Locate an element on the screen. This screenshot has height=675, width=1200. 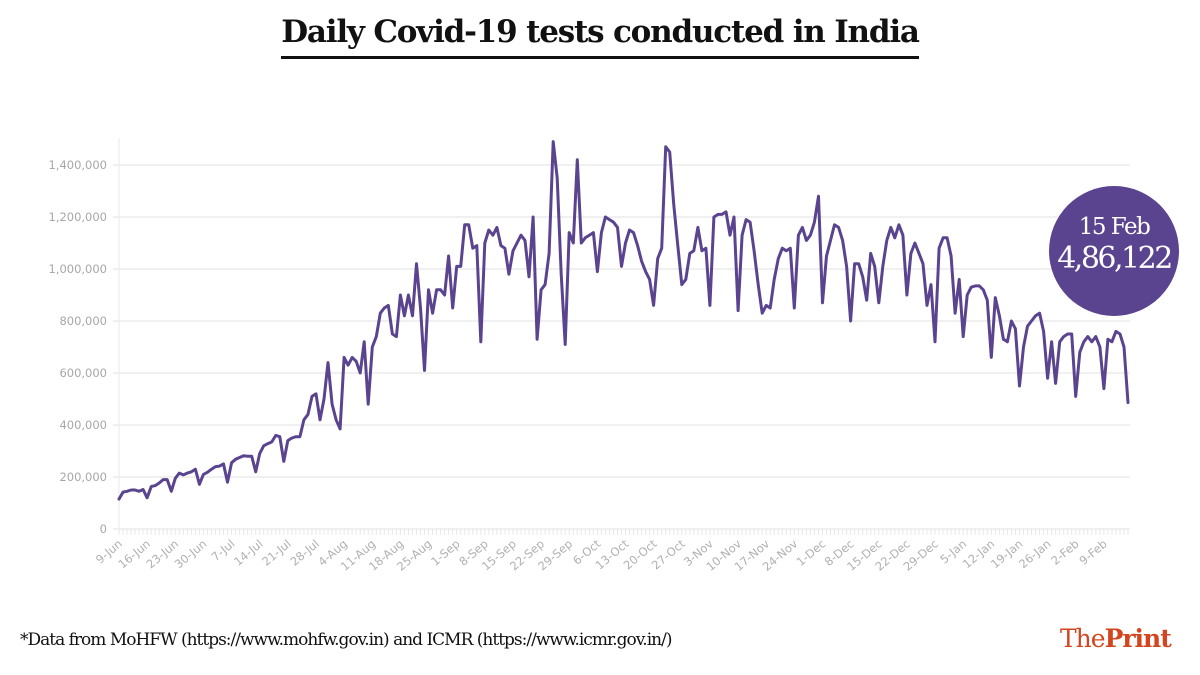
callout-value: 4,86,122 is located at coordinates (1115, 258).